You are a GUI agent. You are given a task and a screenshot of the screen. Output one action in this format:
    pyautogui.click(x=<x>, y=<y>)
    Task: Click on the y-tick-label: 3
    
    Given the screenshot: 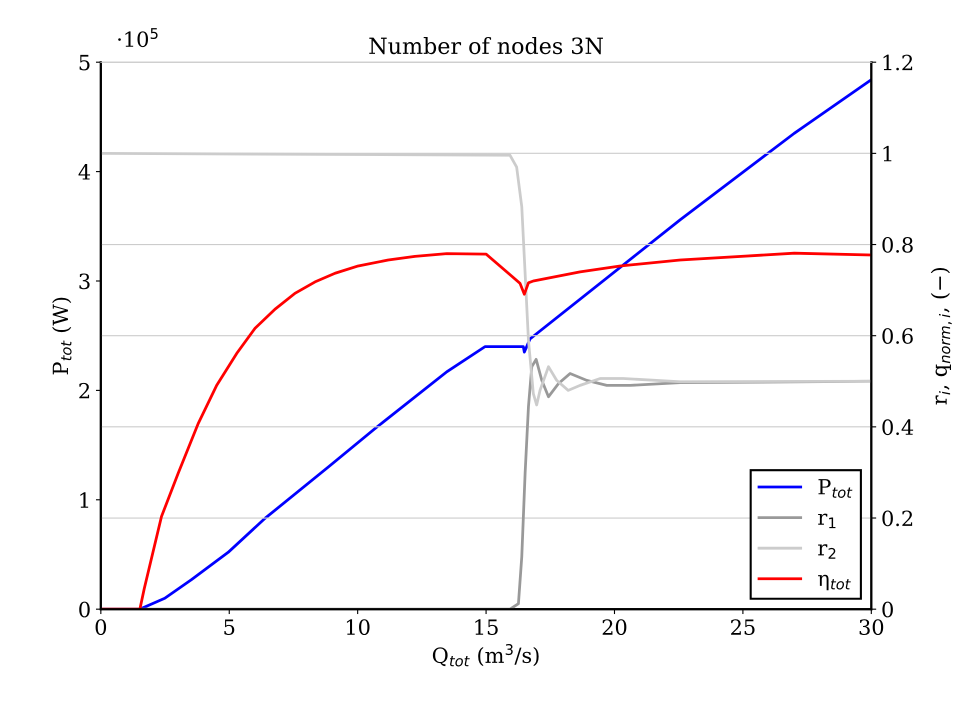 What is the action you would take?
    pyautogui.click(x=84, y=281)
    